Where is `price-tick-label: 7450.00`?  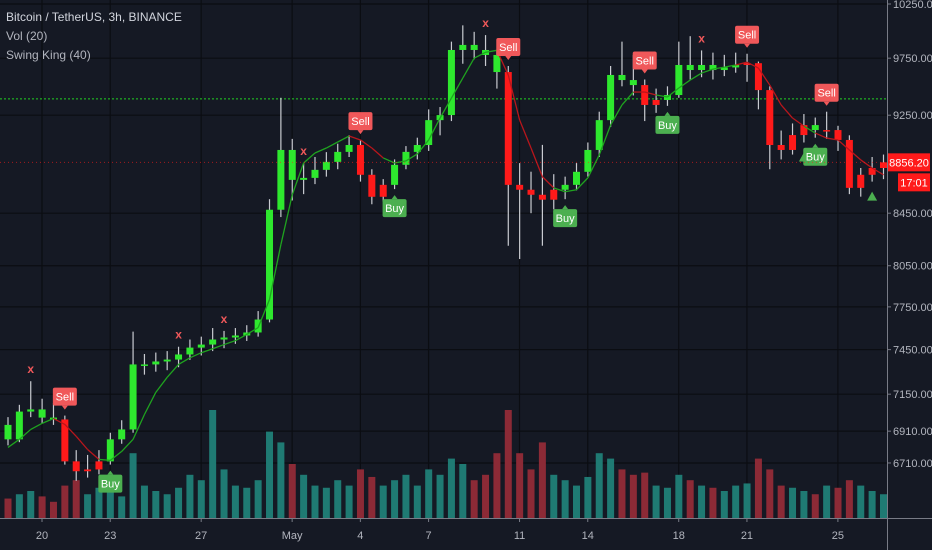 price-tick-label: 7450.00 is located at coordinates (912, 351).